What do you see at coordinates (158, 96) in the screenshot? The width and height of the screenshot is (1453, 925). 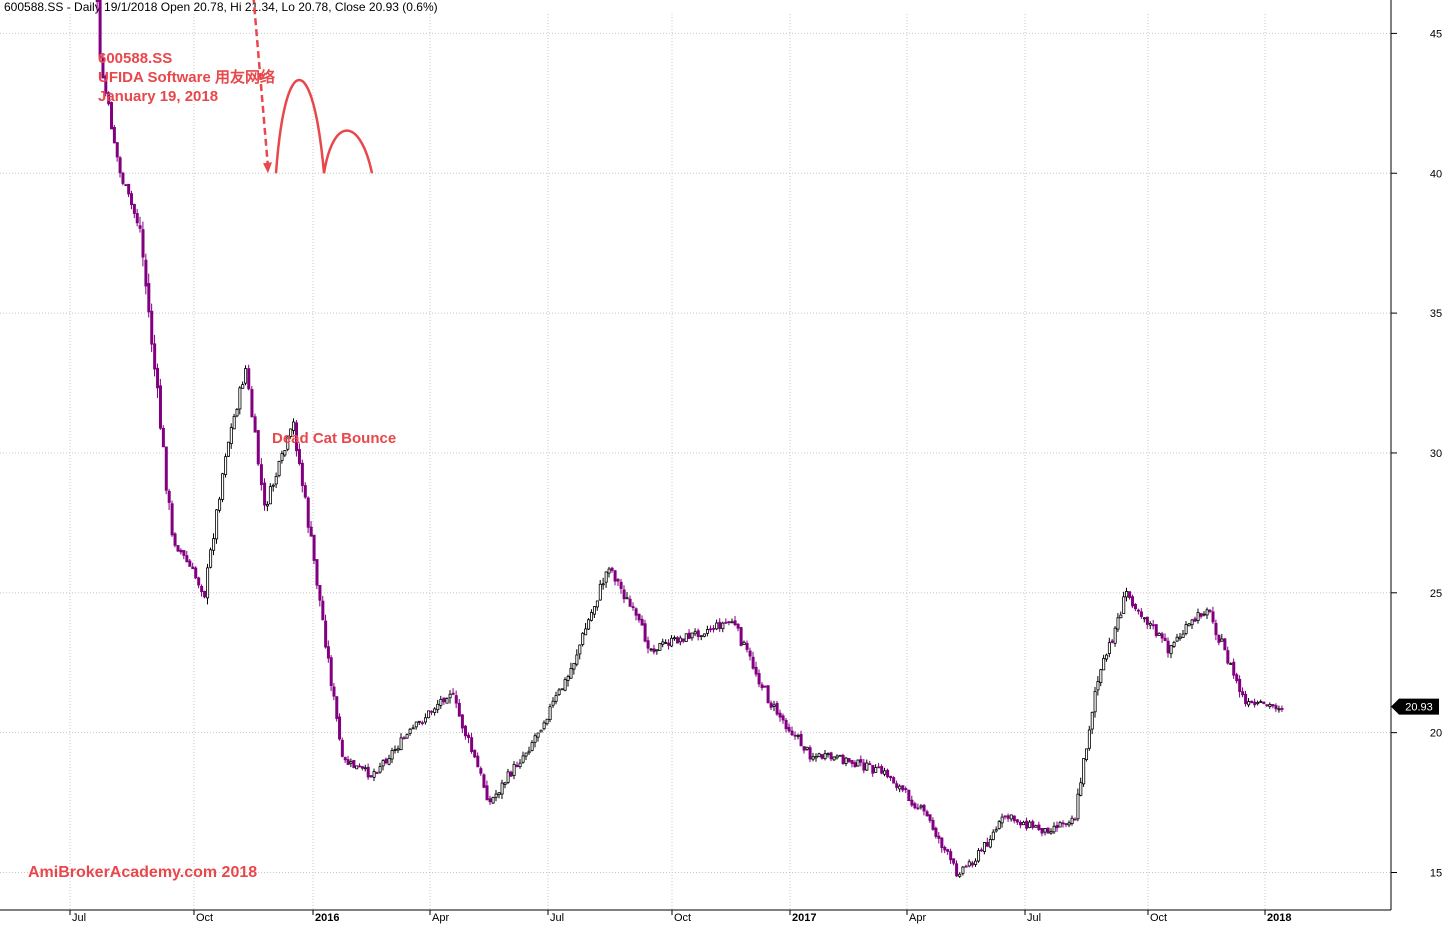 I see `chart-title-date: January 19, 2018` at bounding box center [158, 96].